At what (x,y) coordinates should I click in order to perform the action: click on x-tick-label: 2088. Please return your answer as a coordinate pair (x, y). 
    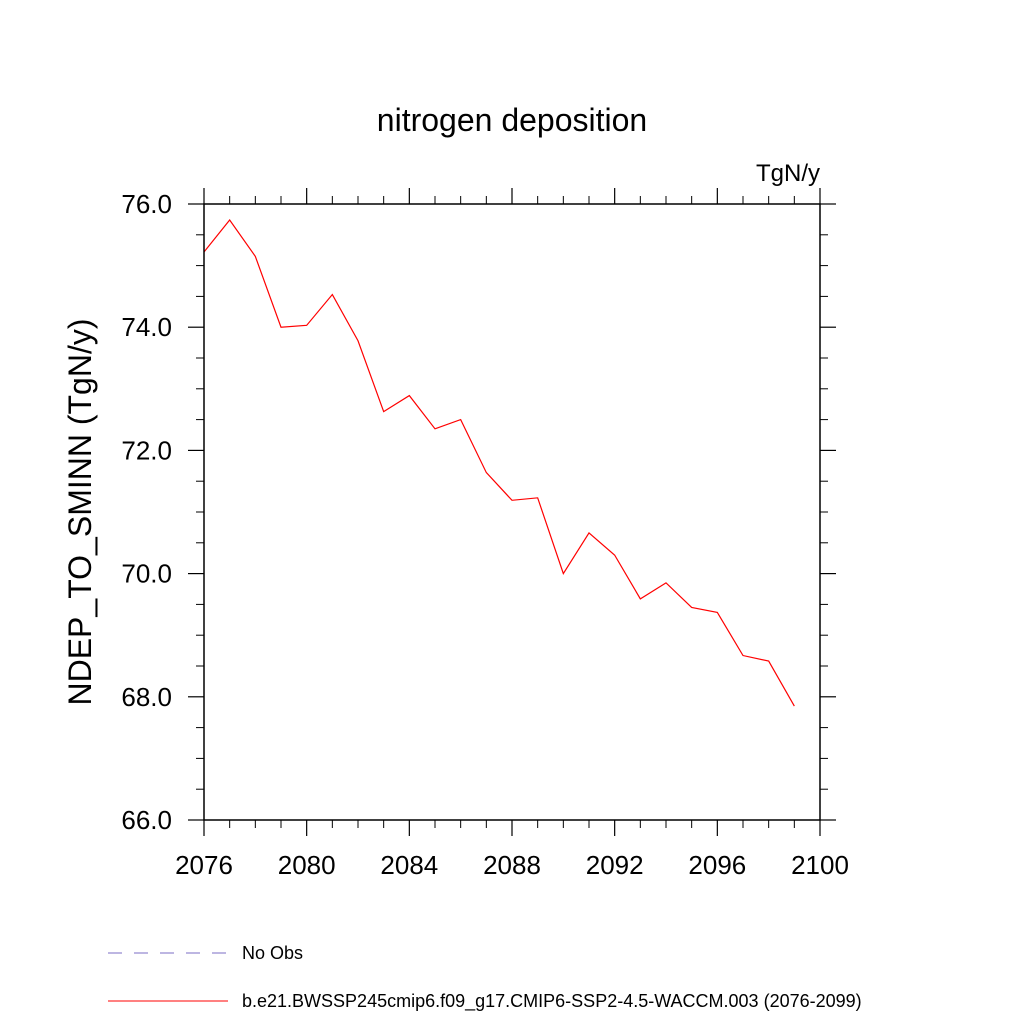
    Looking at the image, I should click on (512, 865).